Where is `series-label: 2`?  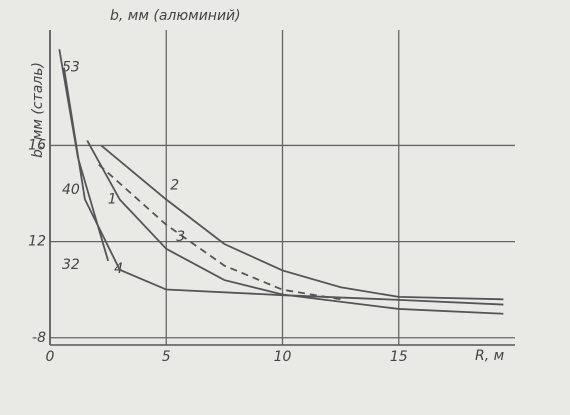 series-label: 2 is located at coordinates (174, 186).